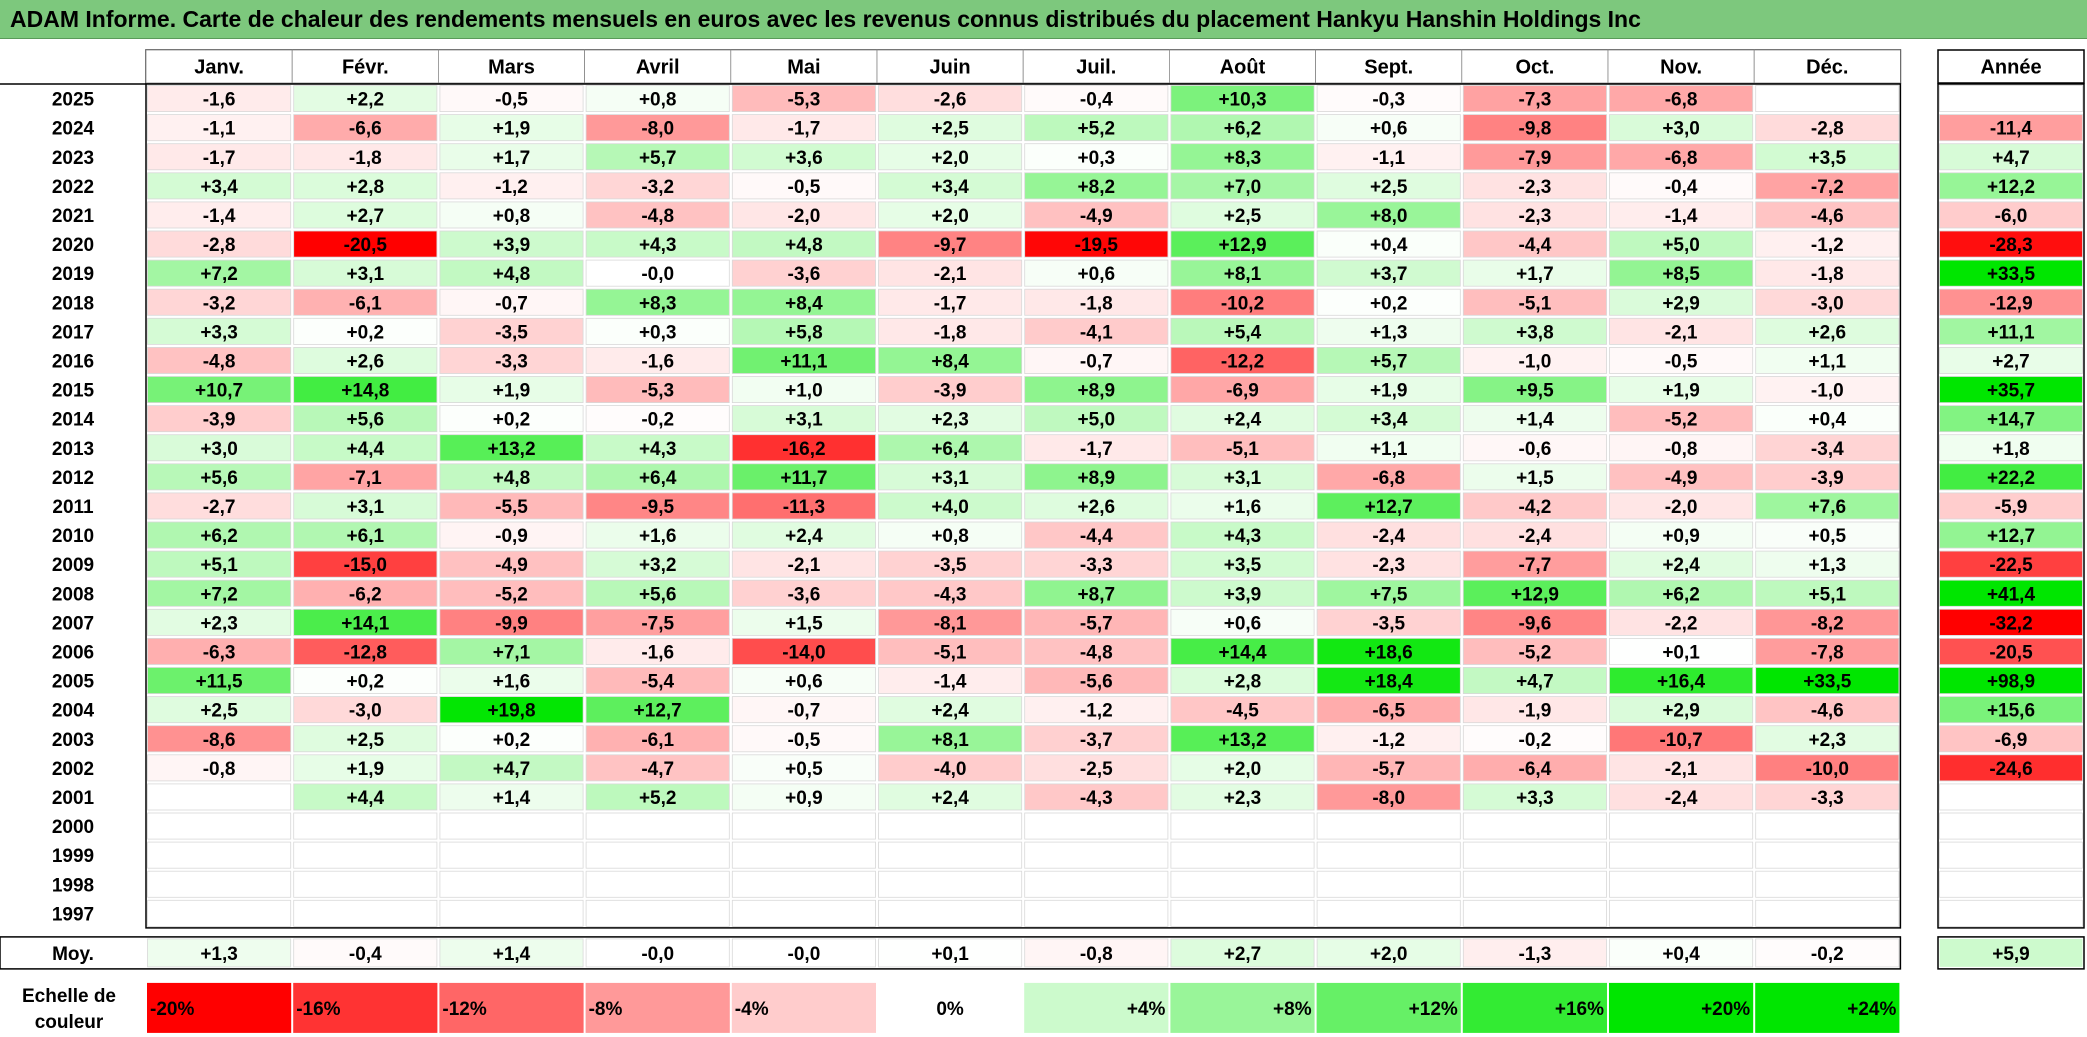 Image resolution: width=2087 pixels, height=1037 pixels. Describe the element at coordinates (1535, 740) in the screenshot. I see `cell-value: -0,2` at that location.